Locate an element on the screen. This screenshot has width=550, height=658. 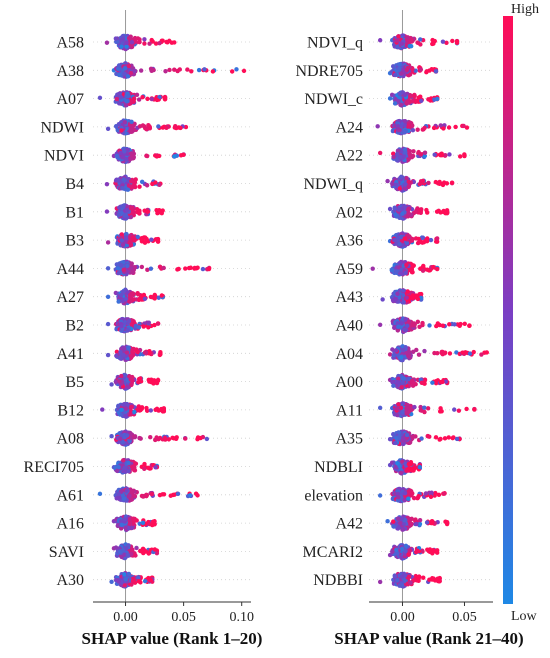
feature-label: A27 is located at coordinates (70, 297).